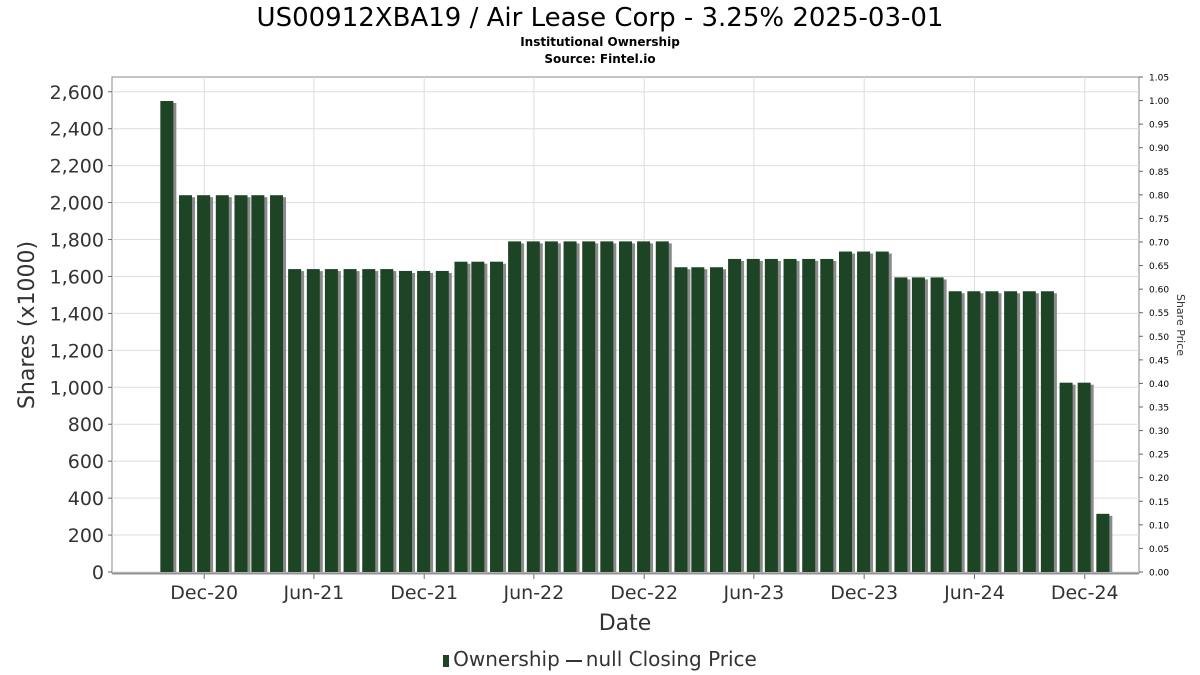 The width and height of the screenshot is (1200, 675). What do you see at coordinates (86, 462) in the screenshot?
I see `y-tick-label: 600` at bounding box center [86, 462].